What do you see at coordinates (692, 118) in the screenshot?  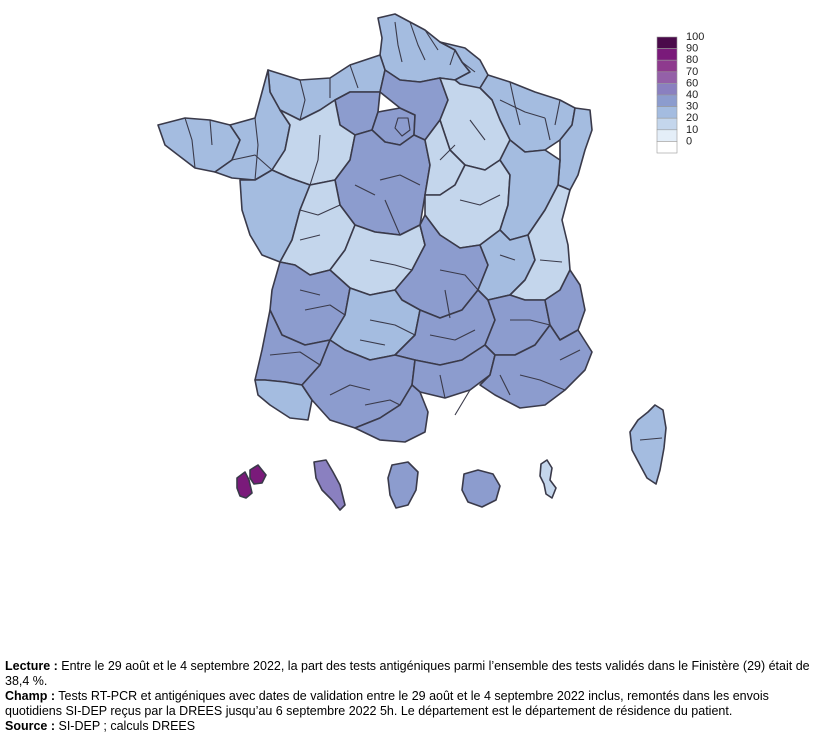 I see `legend-label: 20` at bounding box center [692, 118].